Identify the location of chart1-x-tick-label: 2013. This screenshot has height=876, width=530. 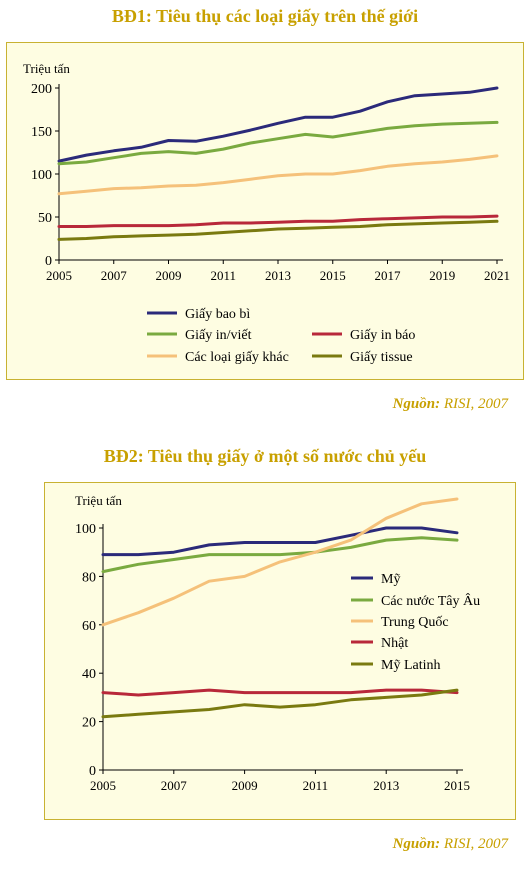
(278, 275).